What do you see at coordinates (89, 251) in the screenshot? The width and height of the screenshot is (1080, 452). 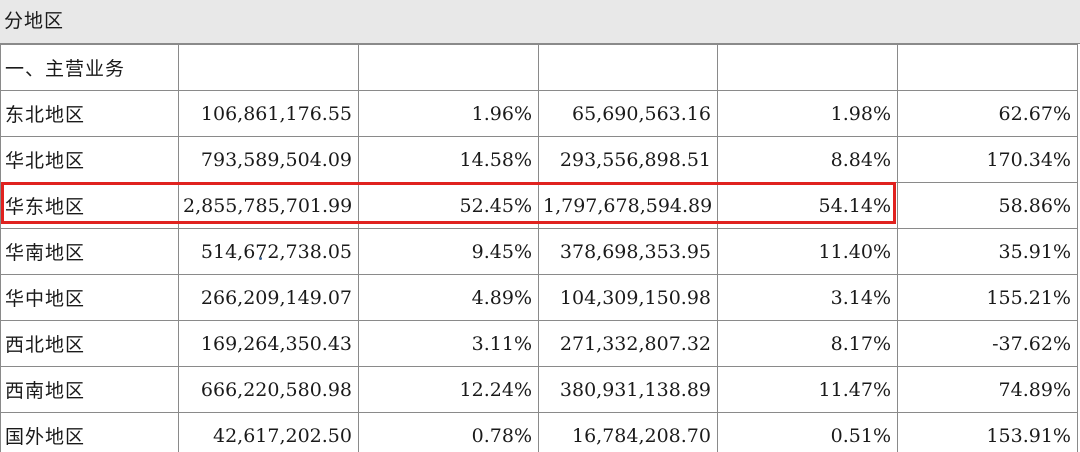 I see `region-cell: 华南地区` at bounding box center [89, 251].